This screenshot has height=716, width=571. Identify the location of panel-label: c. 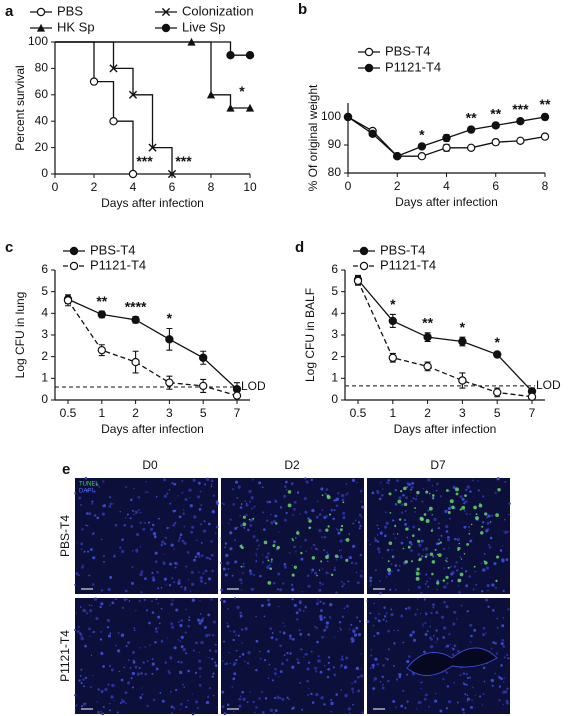
(9, 247).